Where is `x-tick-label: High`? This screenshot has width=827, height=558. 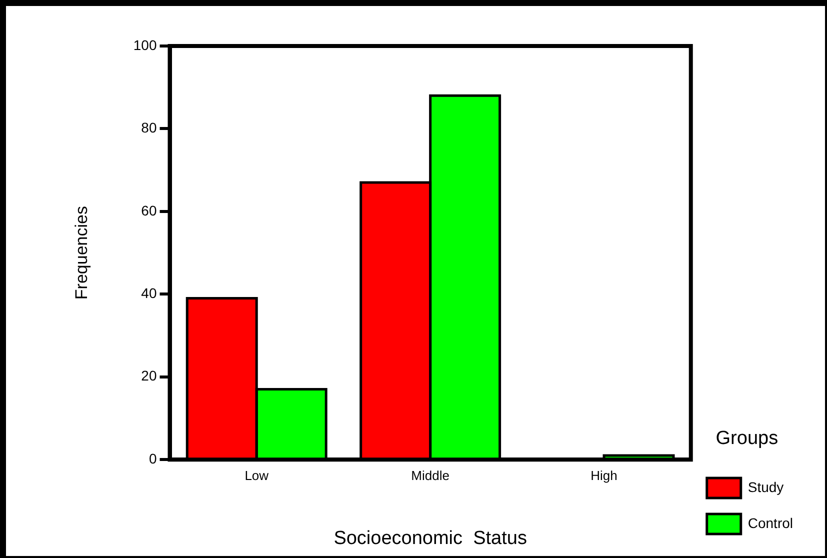
x-tick-label: High is located at coordinates (604, 475).